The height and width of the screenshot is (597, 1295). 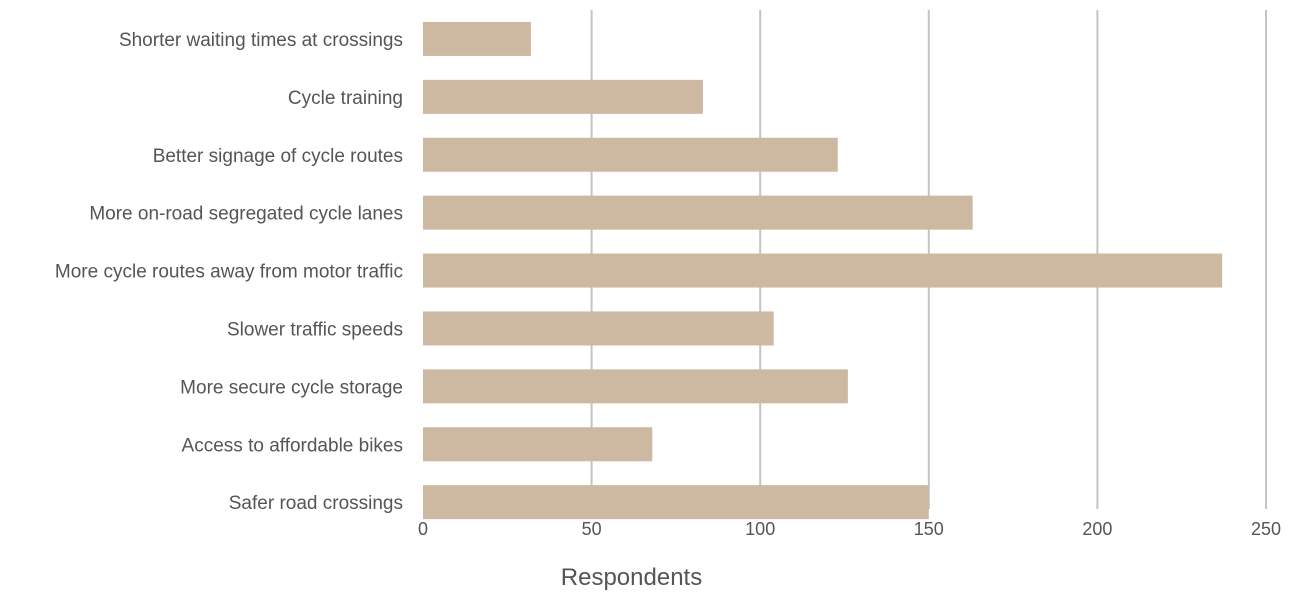 What do you see at coordinates (278, 156) in the screenshot?
I see `category-label: Better signage of cycle routes` at bounding box center [278, 156].